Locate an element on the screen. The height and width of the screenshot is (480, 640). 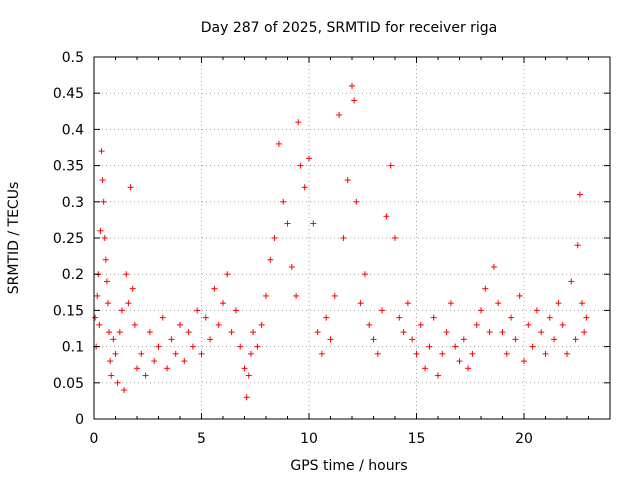
x-axis-label: GPS time / hours is located at coordinates (348, 466).